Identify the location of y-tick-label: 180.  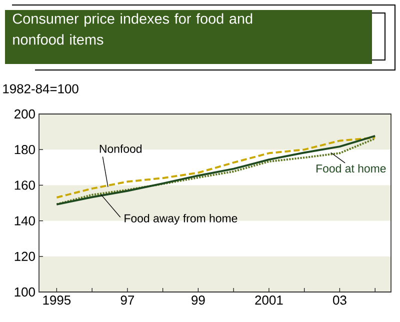
(24, 149).